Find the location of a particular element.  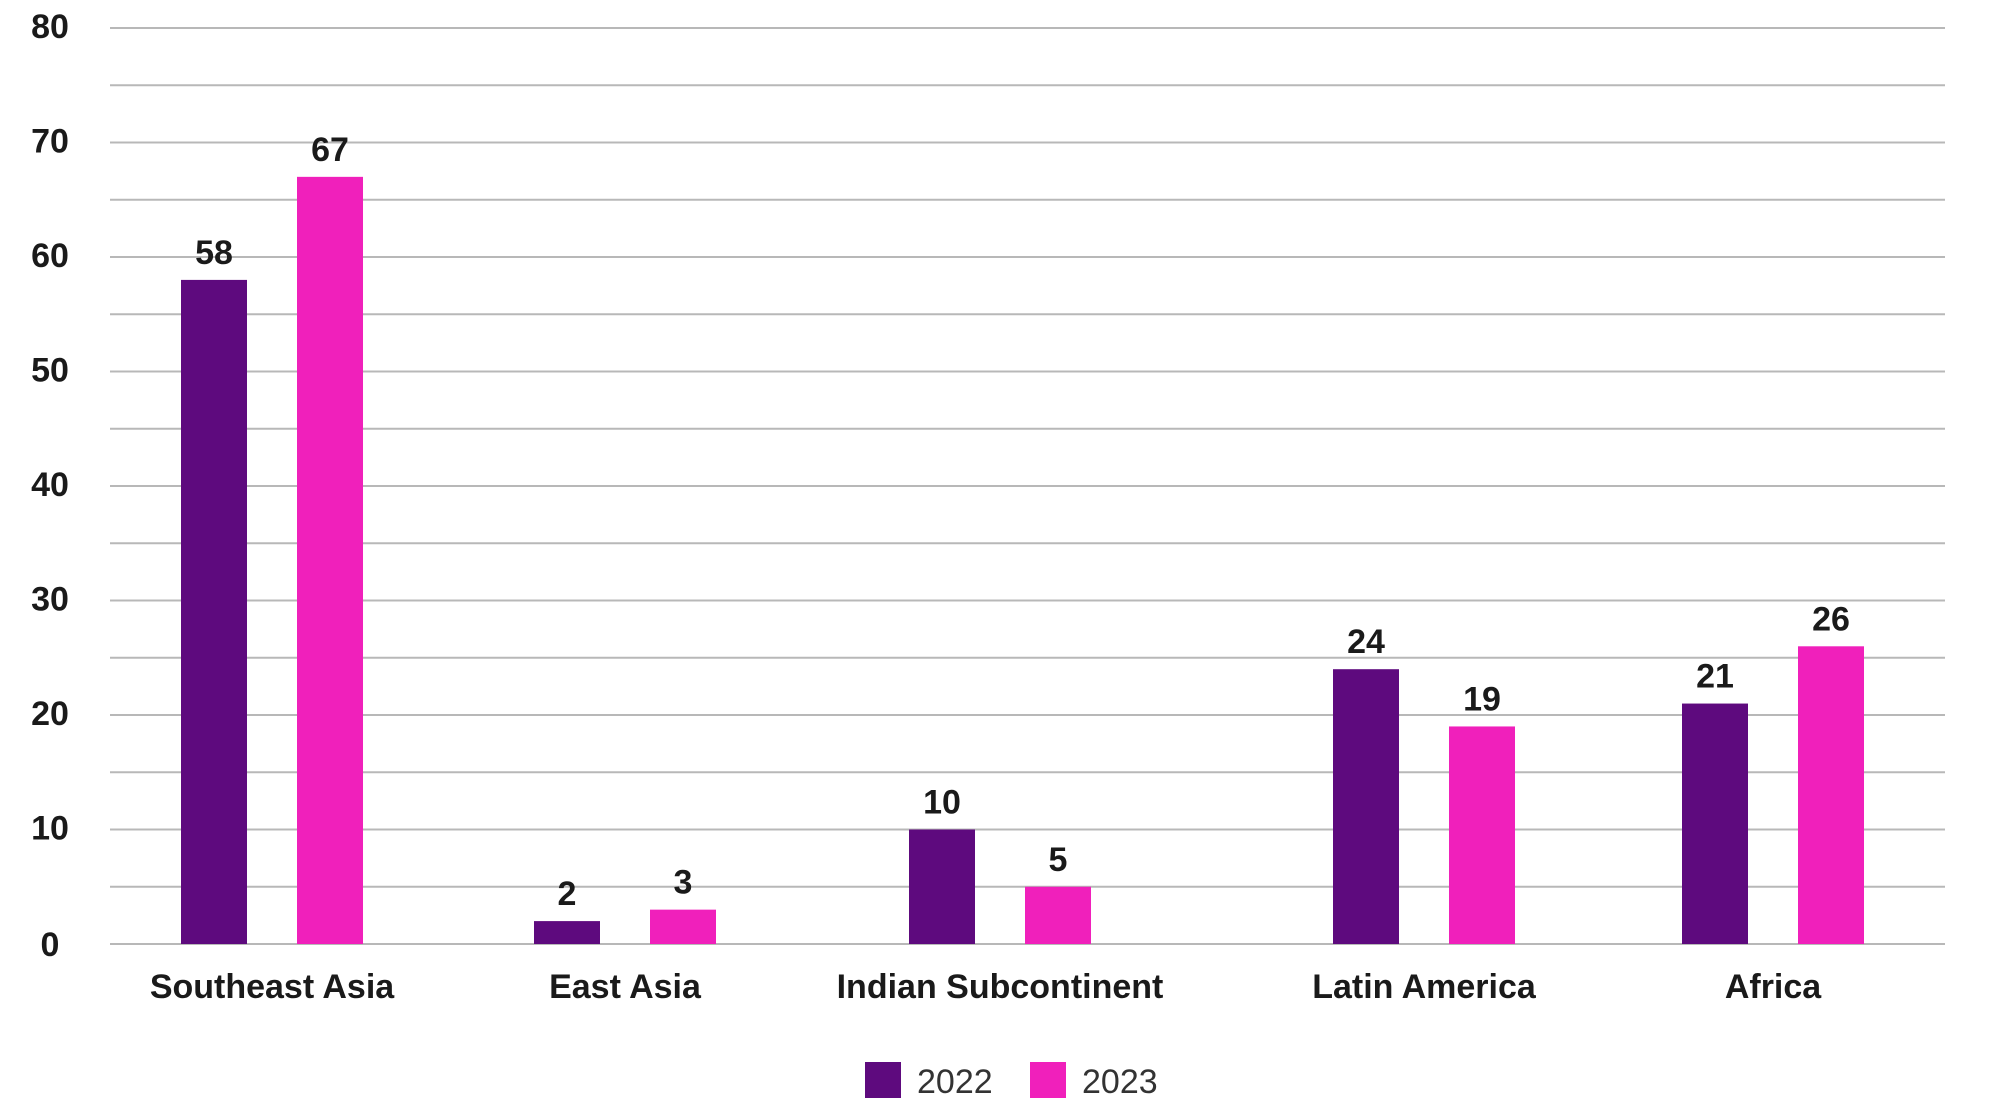

legend-label: 2023 is located at coordinates (1120, 1082).